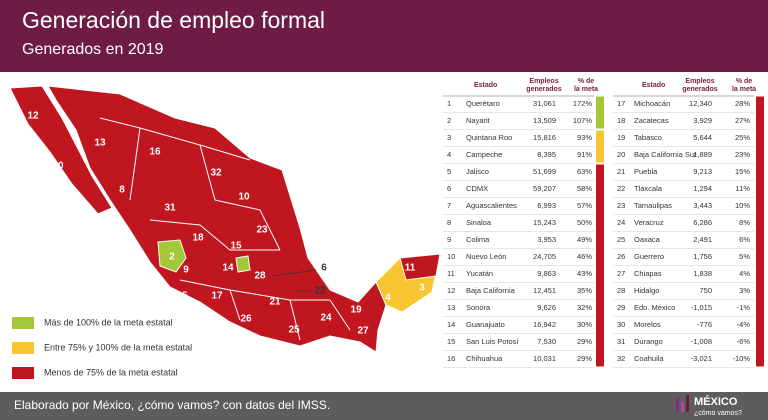 The width and height of the screenshot is (768, 420). Describe the element at coordinates (742, 205) in the screenshot. I see `percent: 10%` at that location.